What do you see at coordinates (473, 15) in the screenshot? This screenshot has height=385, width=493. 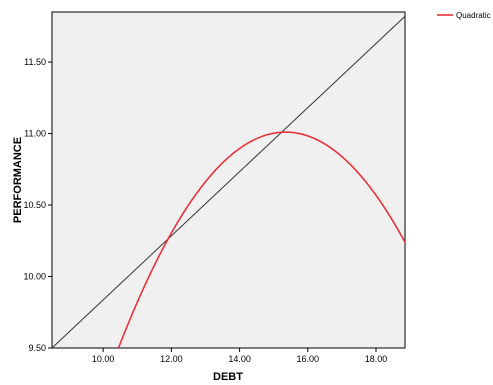 I see `legend-label-quadratic: Quadratic` at bounding box center [473, 15].